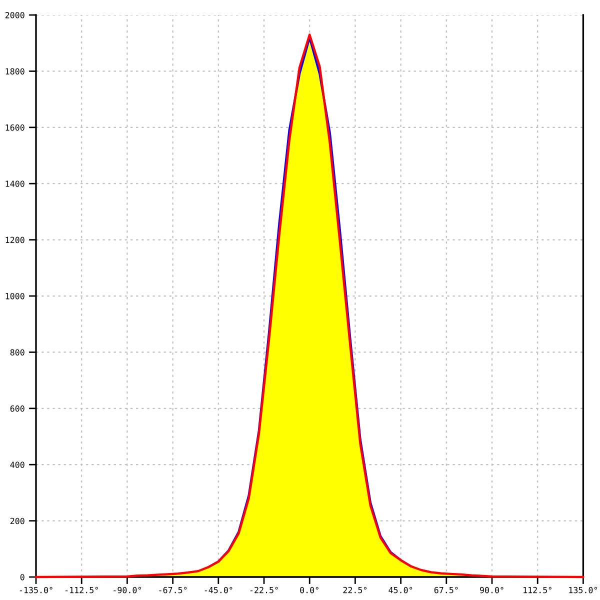 The height and width of the screenshot is (600, 600). I want to click on x-tick-label: 67.5°, so click(446, 590).